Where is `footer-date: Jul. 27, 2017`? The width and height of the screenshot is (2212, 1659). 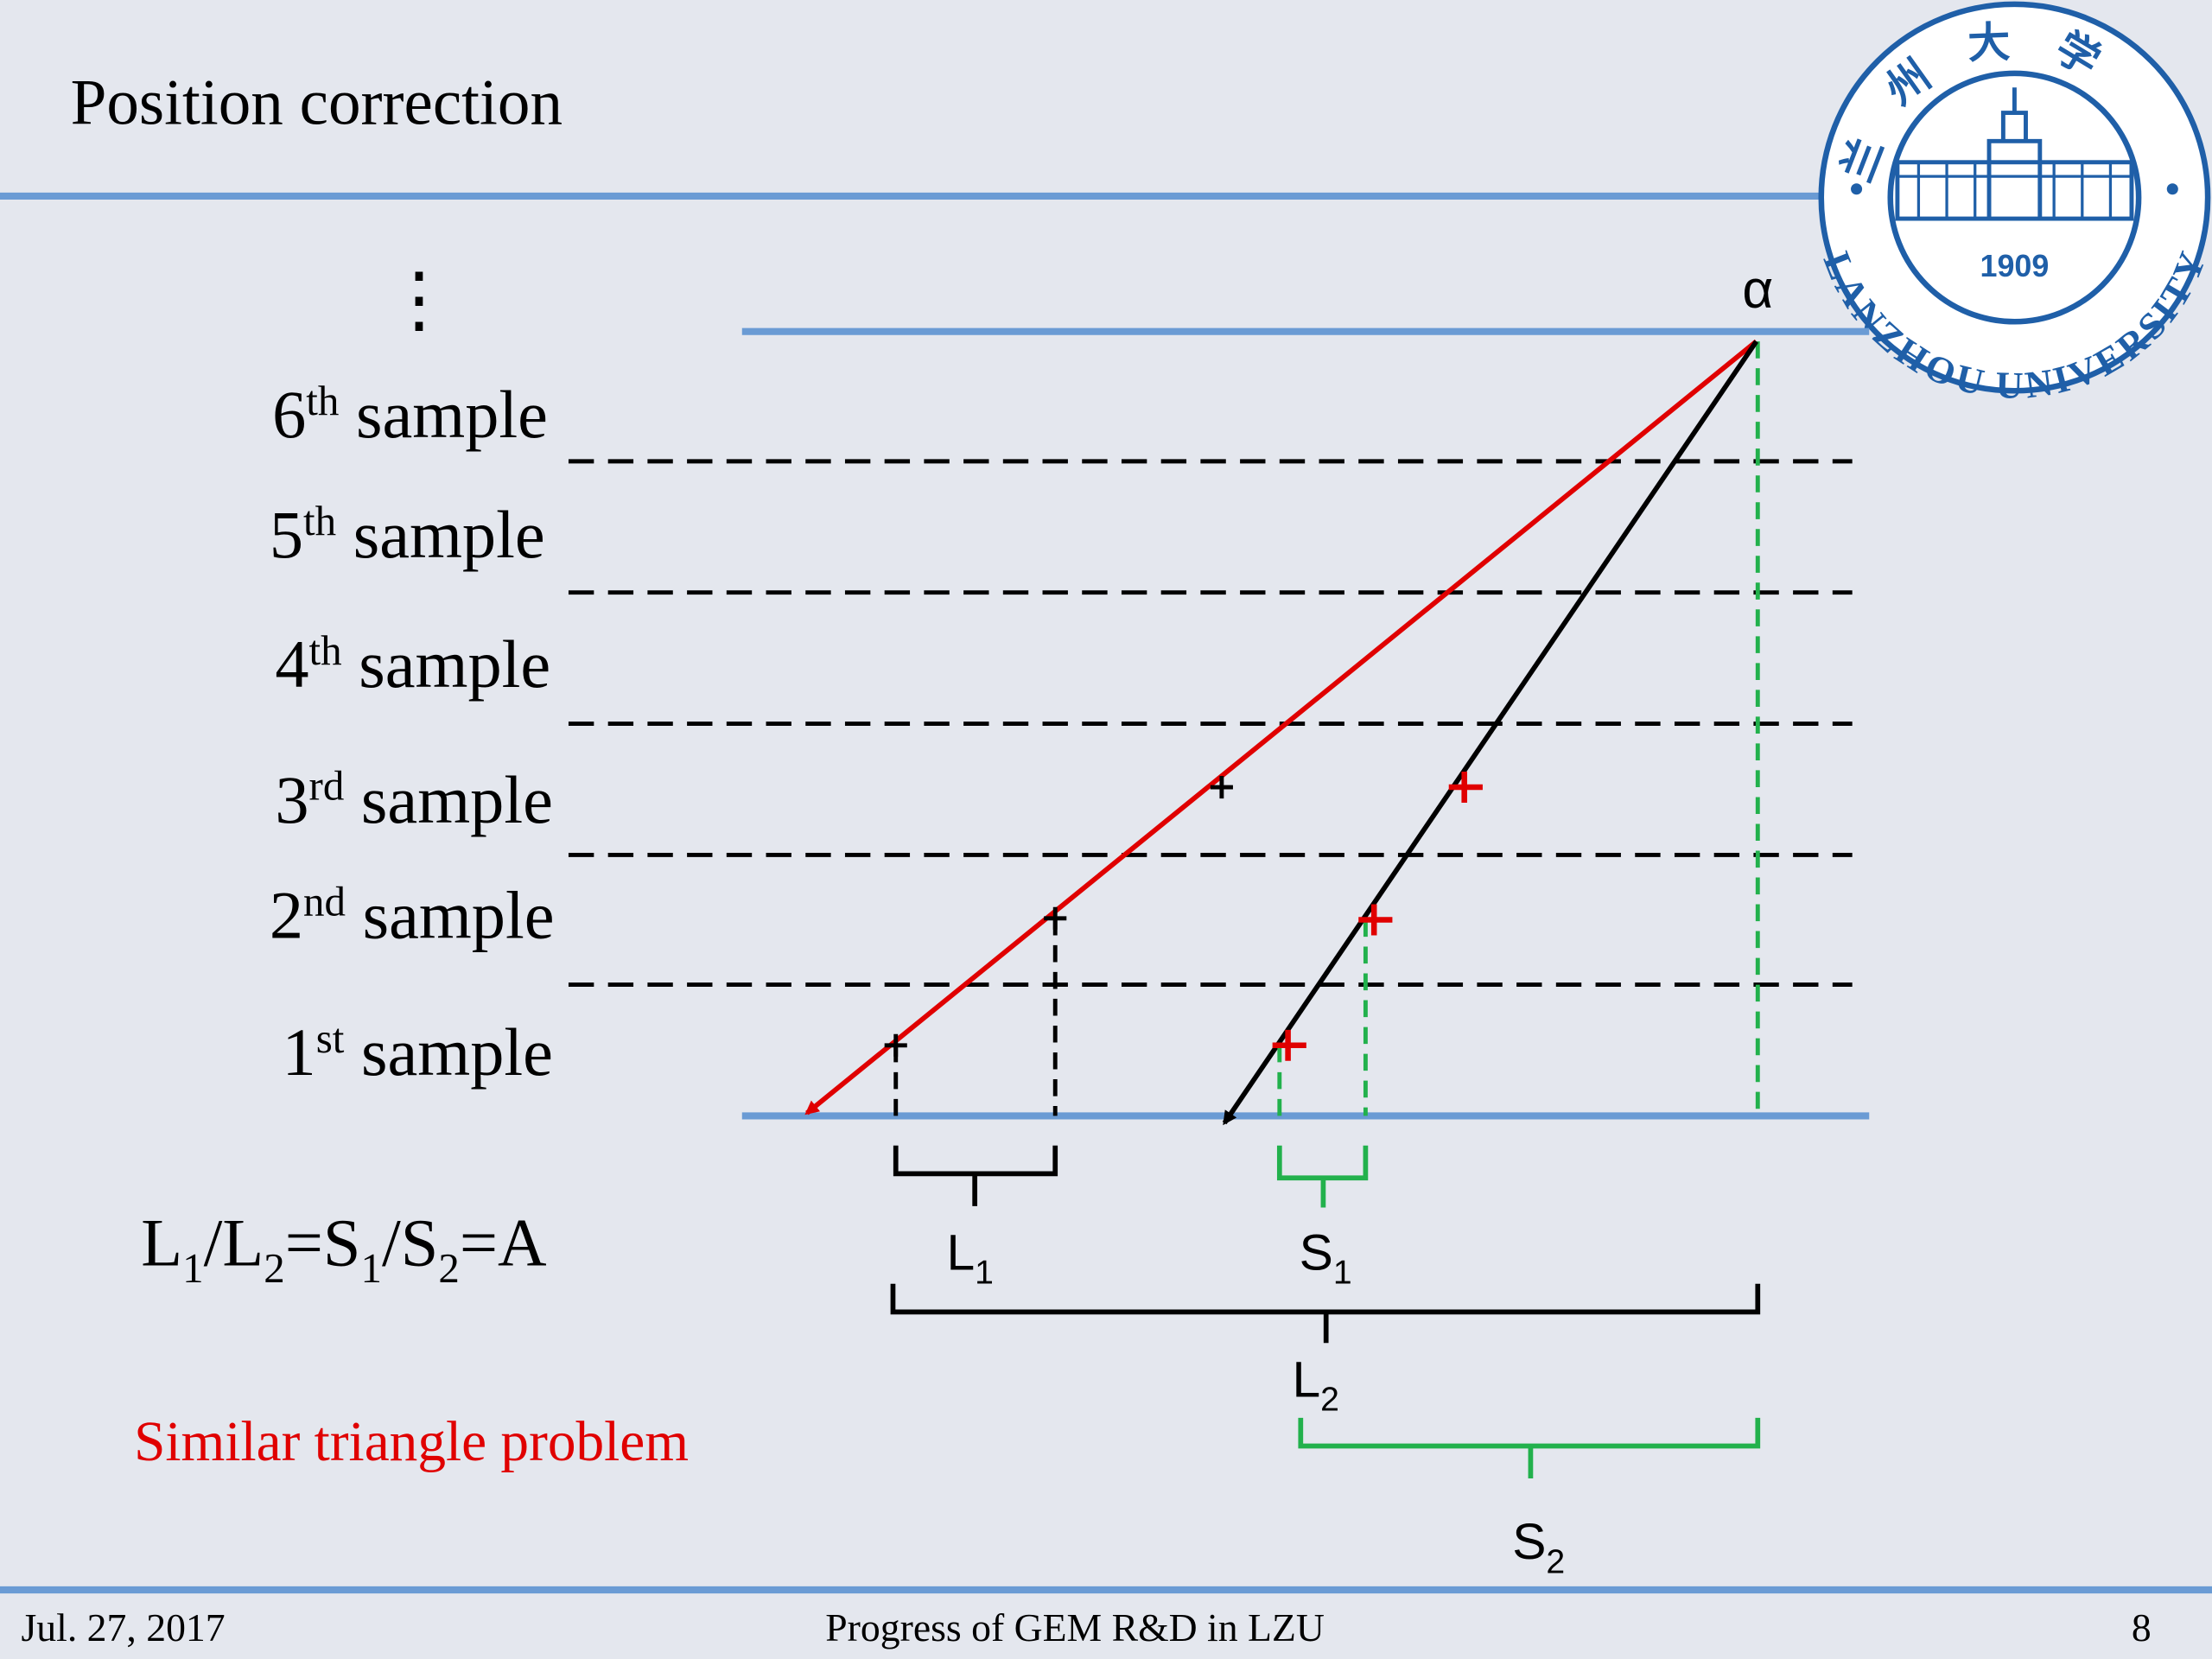 footer-date: Jul. 27, 2017 is located at coordinates (123, 1627).